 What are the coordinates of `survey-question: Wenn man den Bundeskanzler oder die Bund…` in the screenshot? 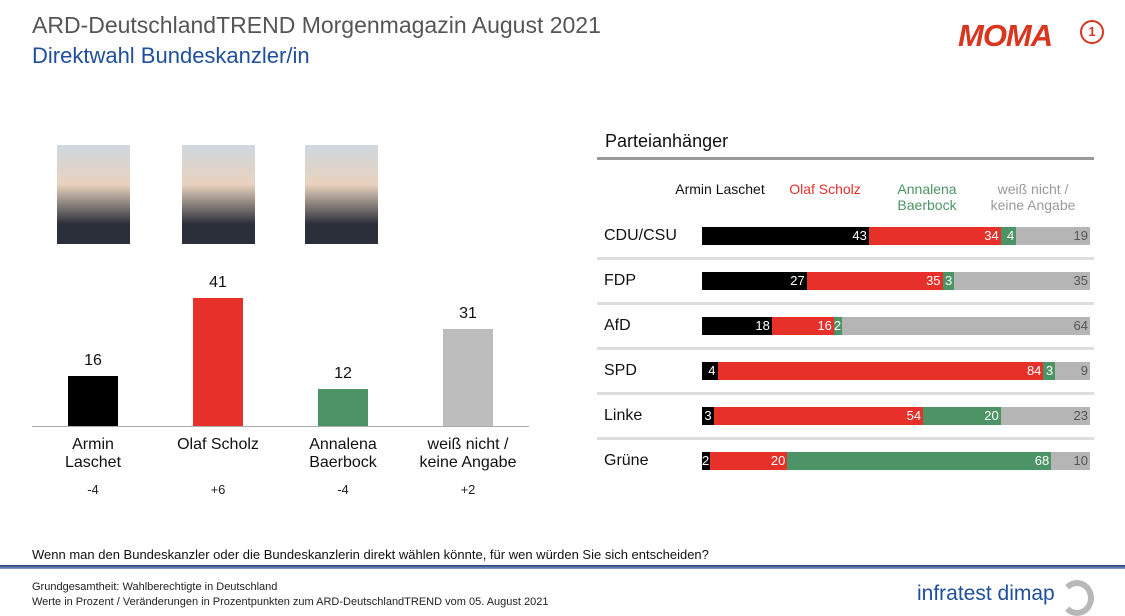 It's located at (370, 554).